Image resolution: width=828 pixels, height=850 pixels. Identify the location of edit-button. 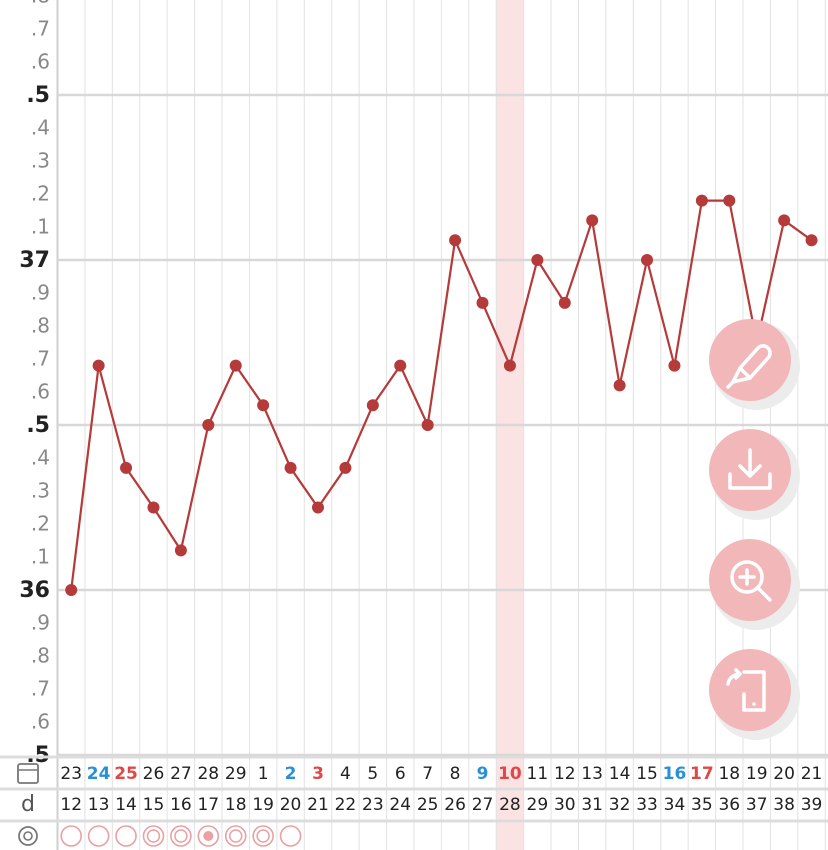
(754, 364).